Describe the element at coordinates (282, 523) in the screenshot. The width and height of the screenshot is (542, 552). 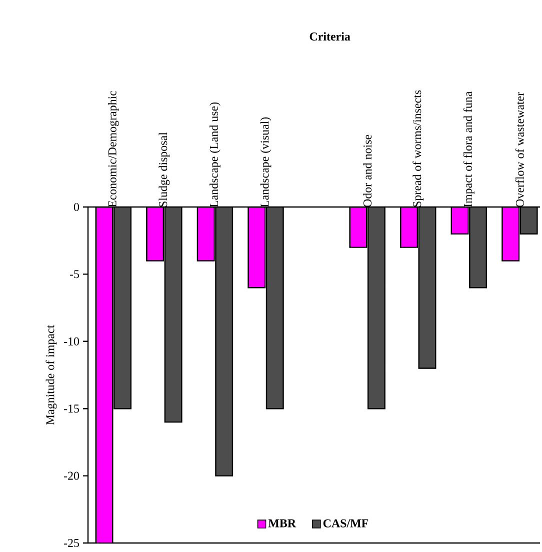
I see `legend-label: MBR` at that location.